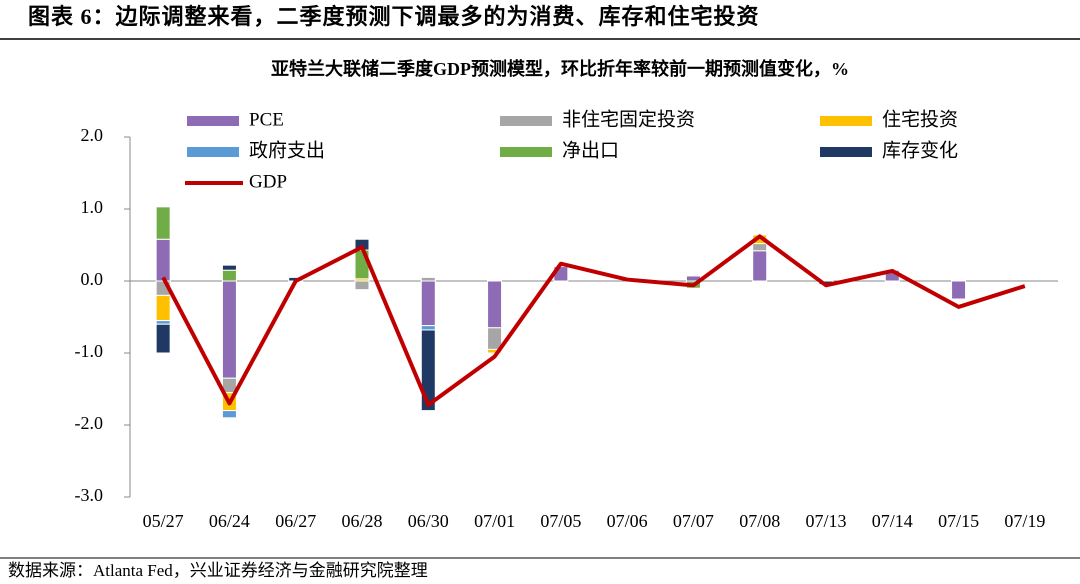 The height and width of the screenshot is (584, 1080). What do you see at coordinates (560, 521) in the screenshot?
I see `x-tick-label: 07/05` at bounding box center [560, 521].